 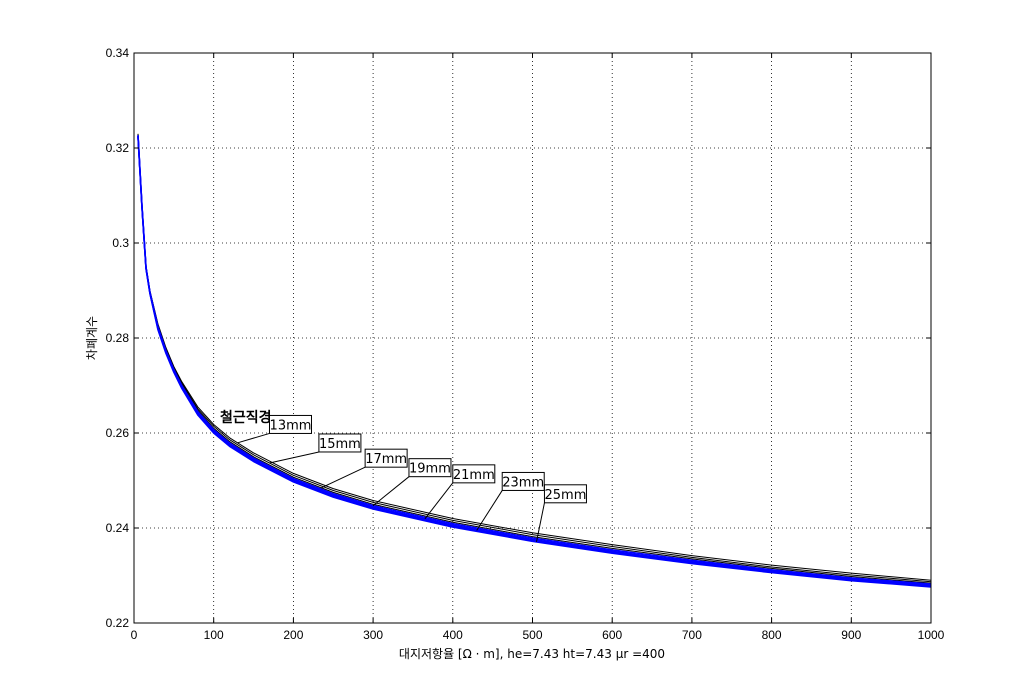 What do you see at coordinates (692, 635) in the screenshot?
I see `x-tick-label: 700` at bounding box center [692, 635].